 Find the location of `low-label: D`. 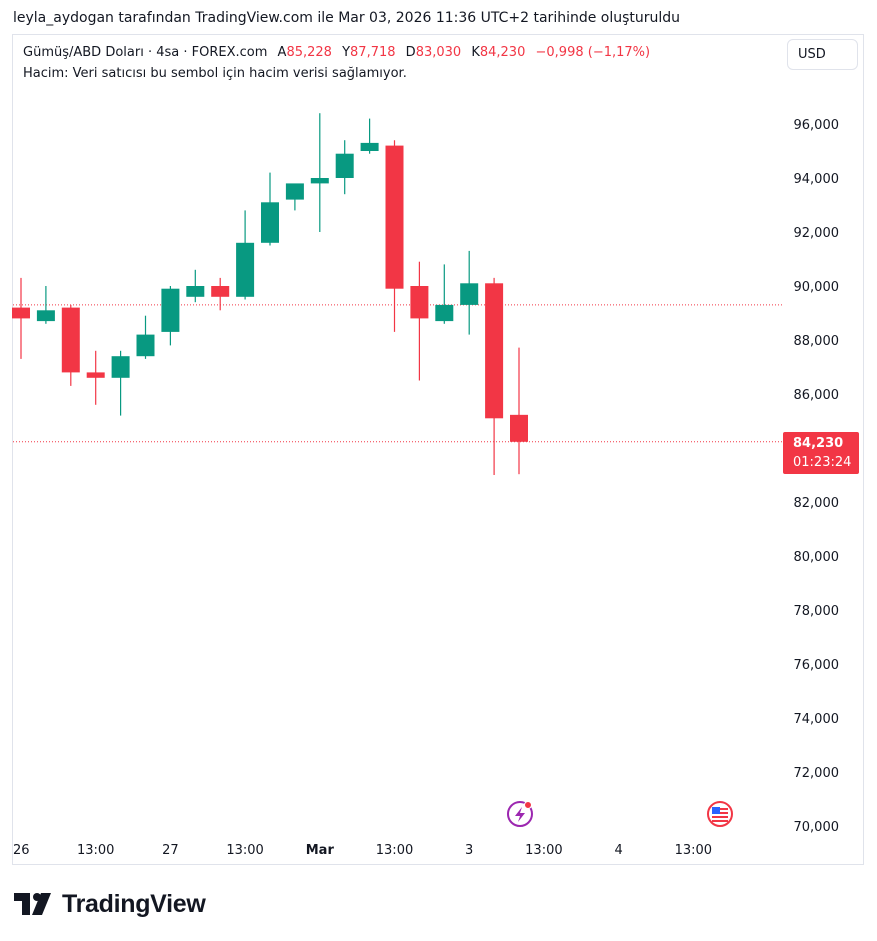

low-label: D is located at coordinates (410, 52).